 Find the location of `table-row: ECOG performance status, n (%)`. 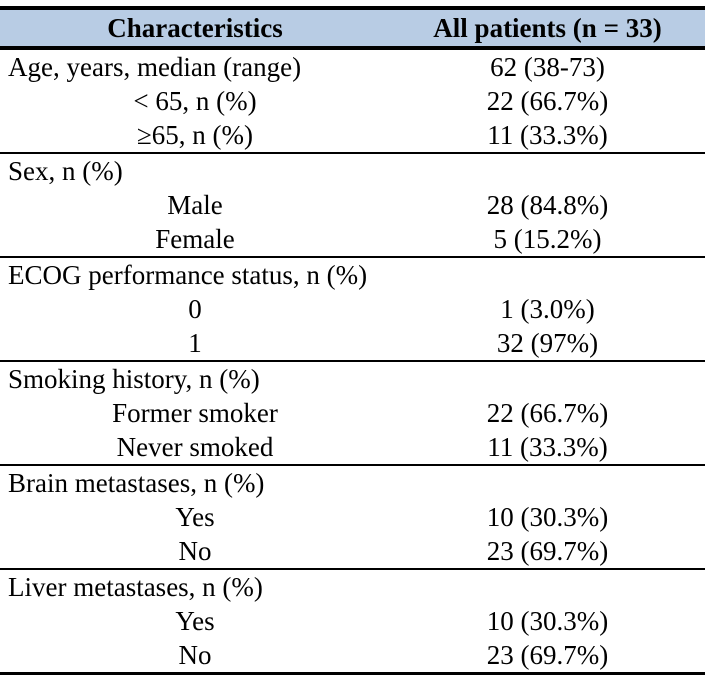

table-row: ECOG performance status, n (%) is located at coordinates (352, 275).